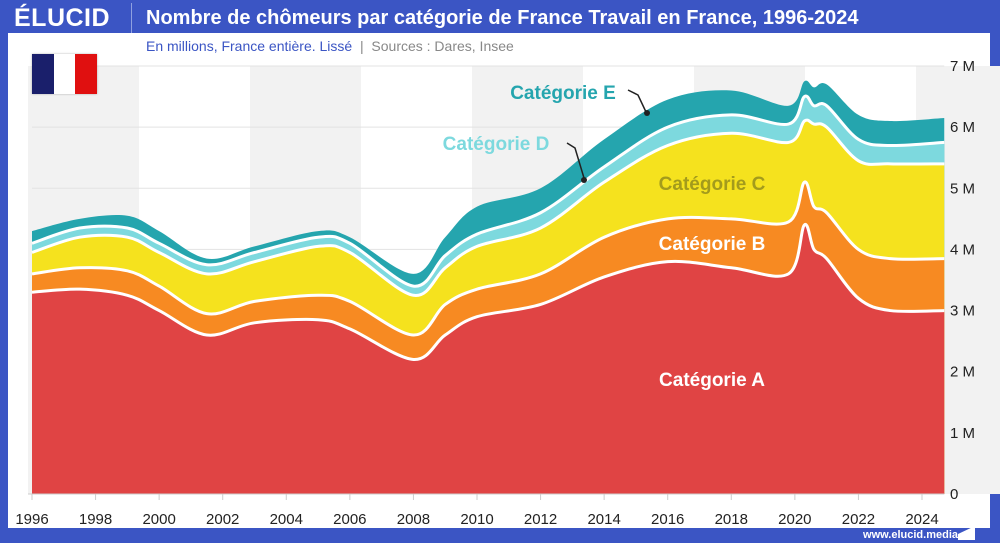 This screenshot has width=1000, height=543. What do you see at coordinates (712, 380) in the screenshot?
I see `series-label: Catégorie A` at bounding box center [712, 380].